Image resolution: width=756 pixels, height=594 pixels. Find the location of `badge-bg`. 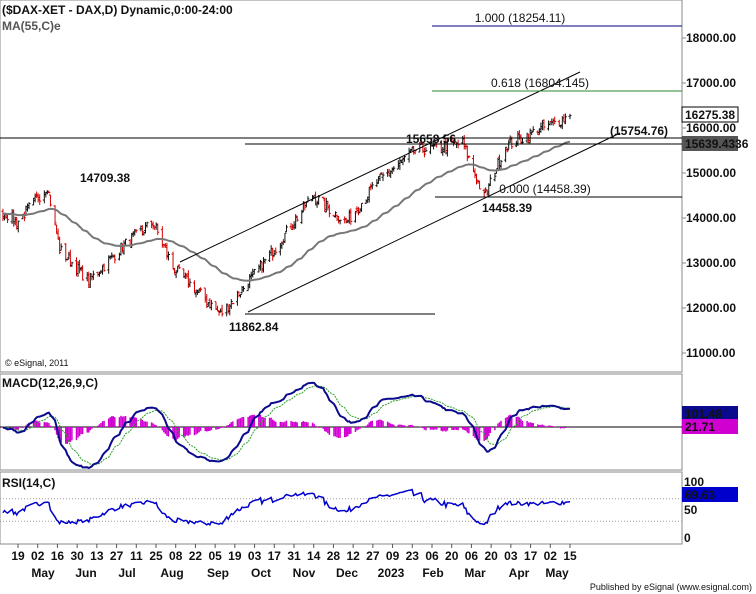

badge-bg is located at coordinates (710, 114).